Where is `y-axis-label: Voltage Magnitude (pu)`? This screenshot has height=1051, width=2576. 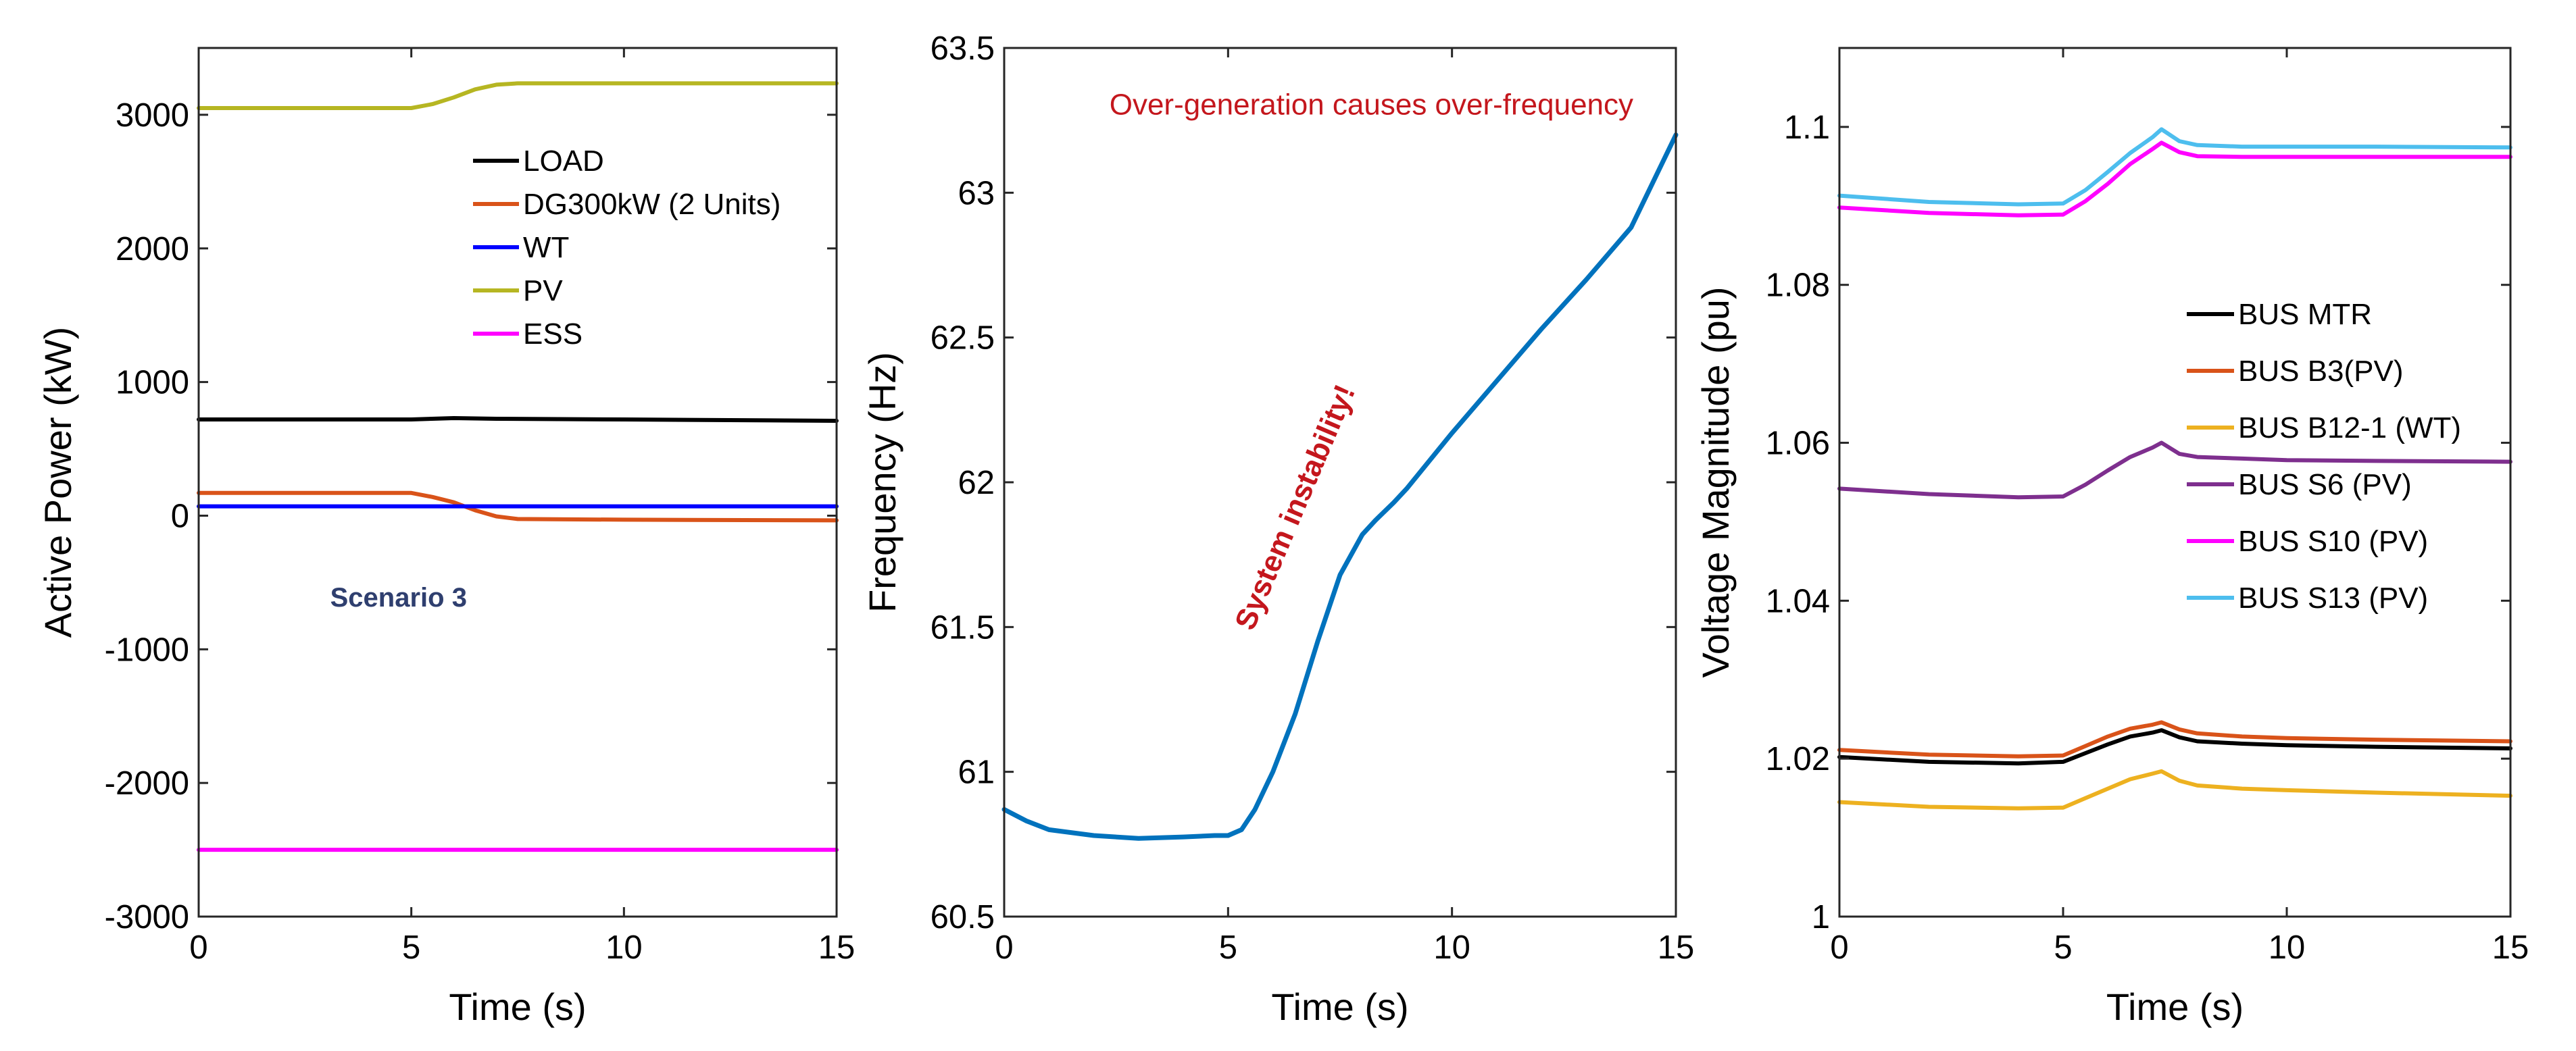
y-axis-label: Voltage Magnitude (pu) is located at coordinates (1716, 482).